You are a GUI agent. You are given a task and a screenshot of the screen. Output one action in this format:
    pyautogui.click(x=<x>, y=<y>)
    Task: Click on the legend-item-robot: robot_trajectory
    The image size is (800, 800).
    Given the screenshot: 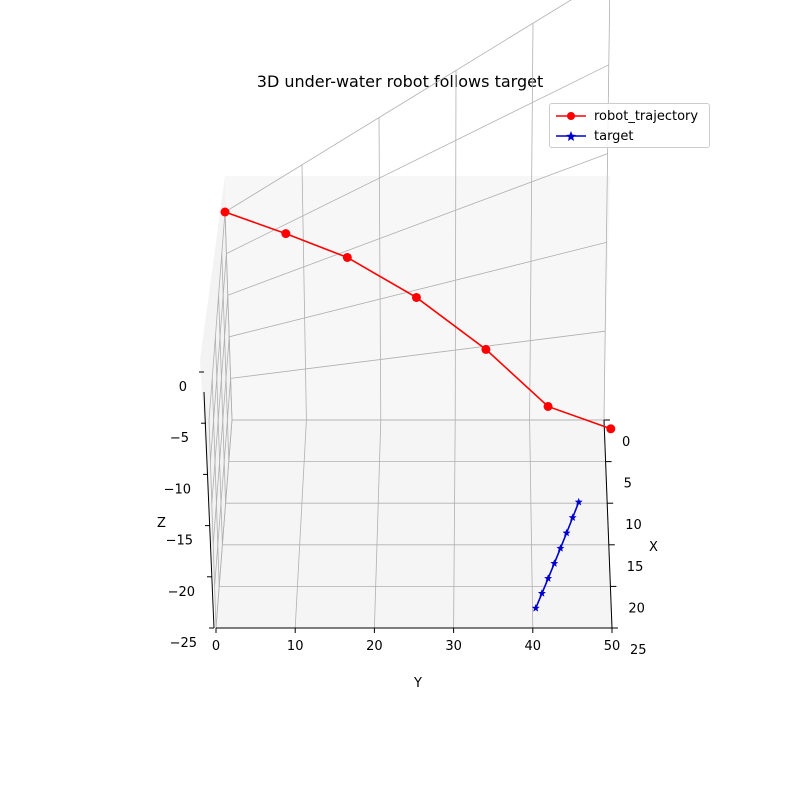 What is the action you would take?
    pyautogui.click(x=627, y=116)
    